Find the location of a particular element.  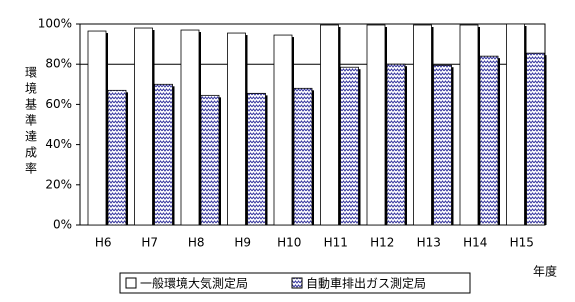

x-tick-label: H15 is located at coordinates (522, 243).